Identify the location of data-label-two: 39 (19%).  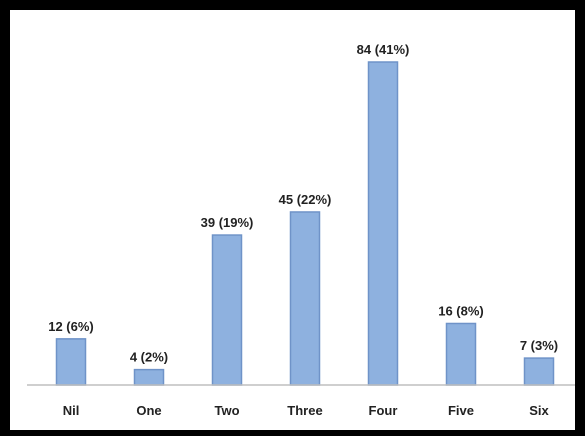
(227, 222).